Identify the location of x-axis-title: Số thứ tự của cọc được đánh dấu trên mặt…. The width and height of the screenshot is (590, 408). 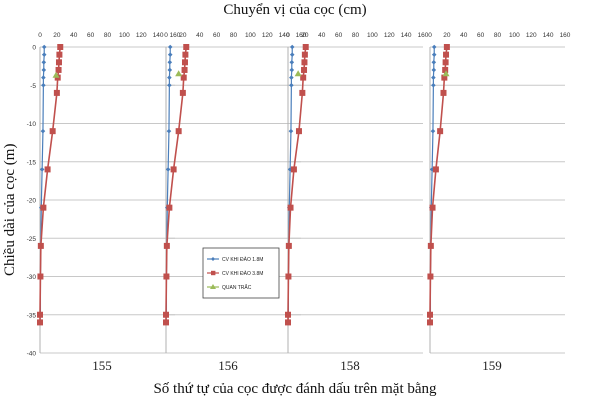
(295, 389).